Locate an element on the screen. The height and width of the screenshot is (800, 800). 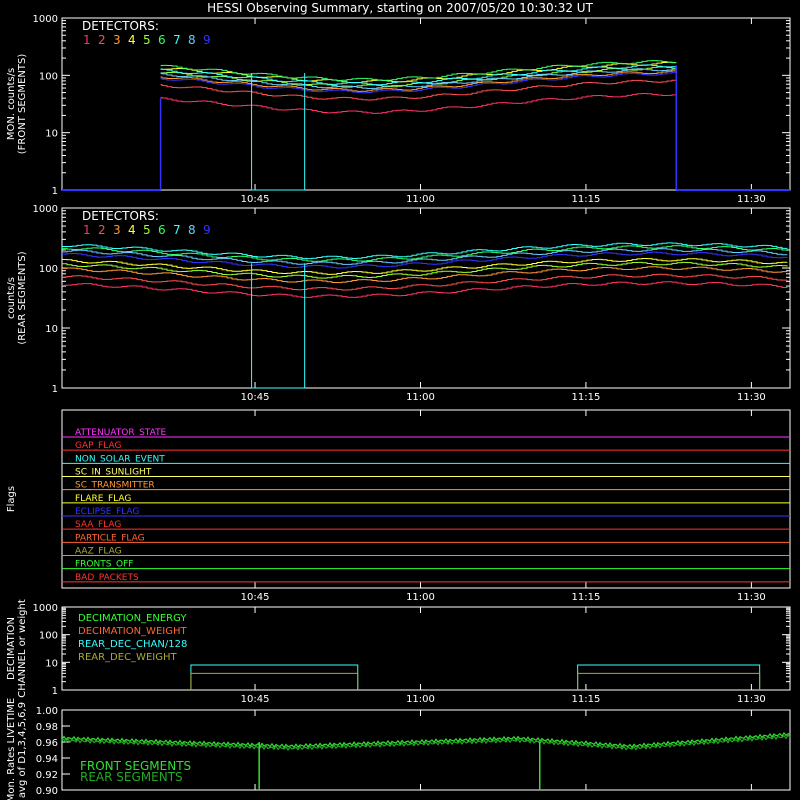
front-xtick-label-3: 11:30 is located at coordinates (751, 199).